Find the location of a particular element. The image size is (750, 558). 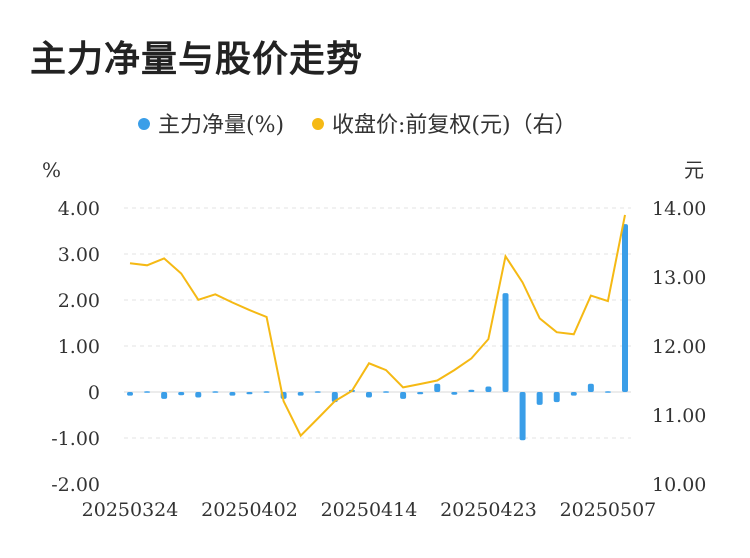

legend-label: 收盘价:前复权(元)（右） is located at coordinates (454, 125).